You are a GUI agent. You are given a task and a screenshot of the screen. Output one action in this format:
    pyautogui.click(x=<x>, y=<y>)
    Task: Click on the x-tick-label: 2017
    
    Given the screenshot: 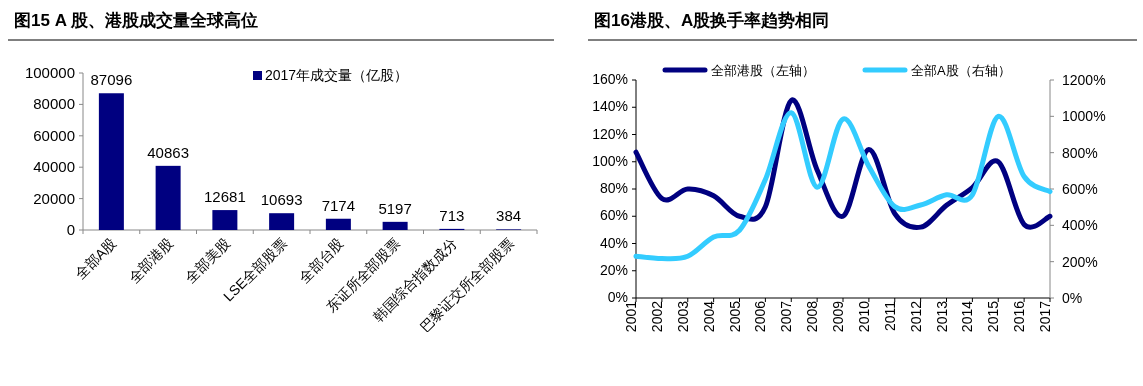 What is the action you would take?
    pyautogui.click(x=1045, y=316)
    